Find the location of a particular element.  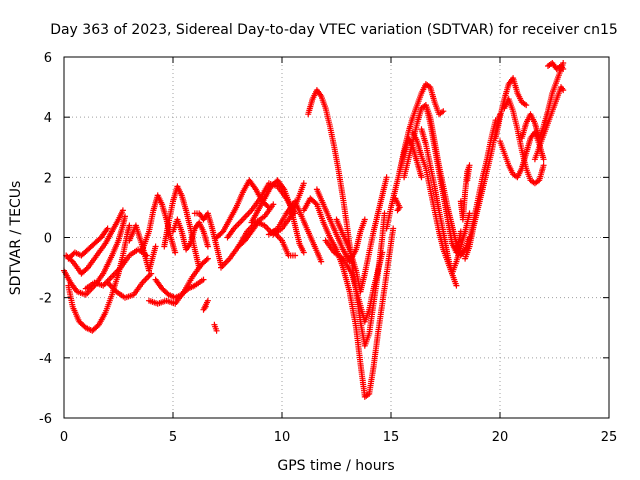

x-tick-label: 15 is located at coordinates (391, 437).